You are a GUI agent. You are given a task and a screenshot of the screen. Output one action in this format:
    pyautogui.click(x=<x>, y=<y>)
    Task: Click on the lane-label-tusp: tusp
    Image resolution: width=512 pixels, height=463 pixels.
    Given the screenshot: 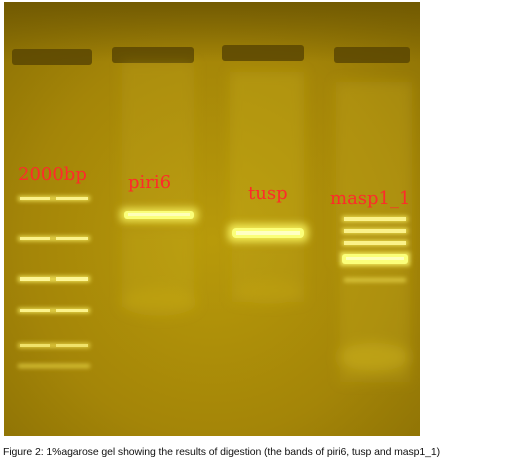 What is the action you would take?
    pyautogui.click(x=268, y=193)
    